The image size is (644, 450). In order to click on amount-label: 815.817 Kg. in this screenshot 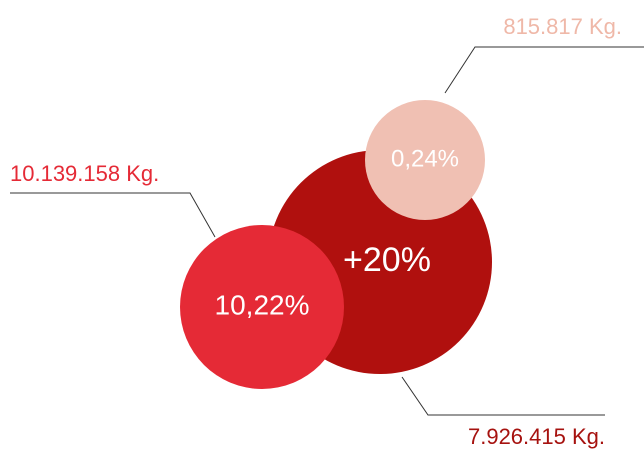, I will do `click(562, 26)`.